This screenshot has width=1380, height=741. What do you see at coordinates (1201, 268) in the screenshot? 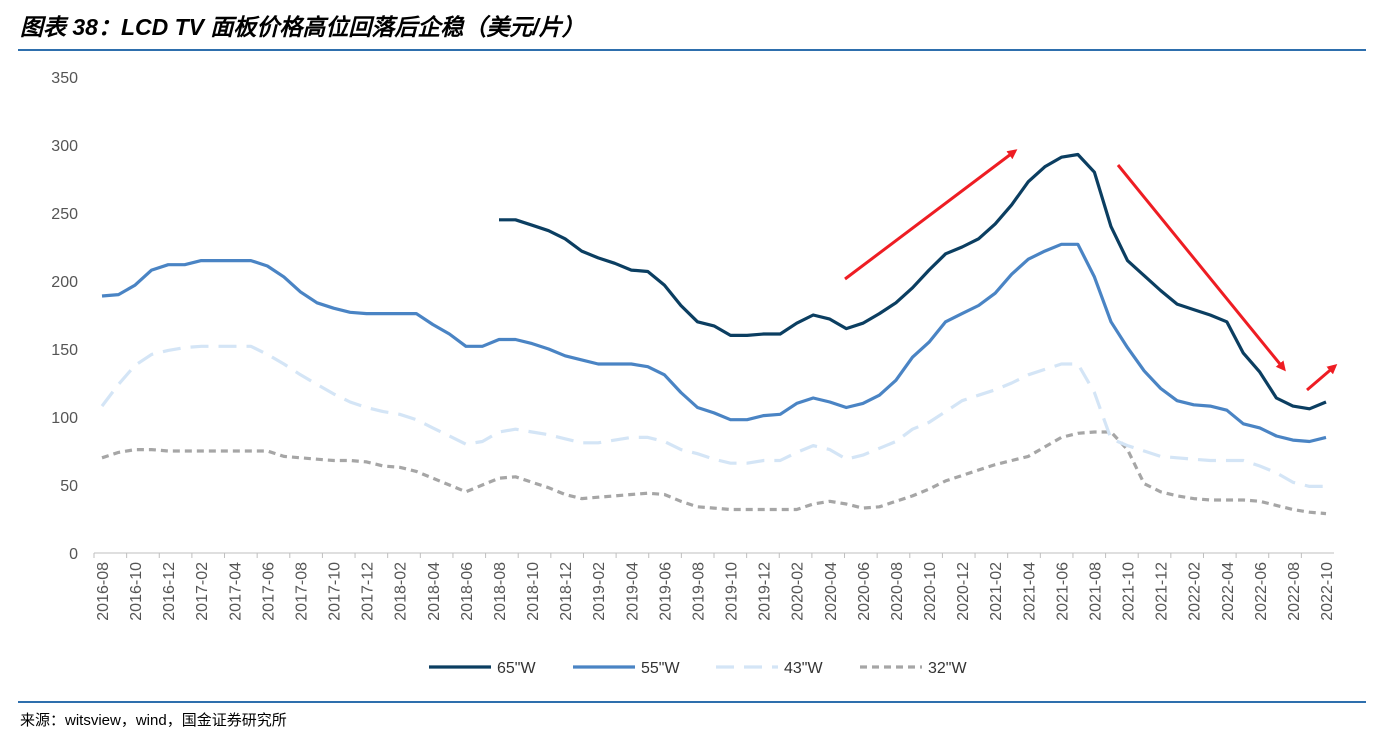
I see `trend-arrow-fall` at bounding box center [1201, 268].